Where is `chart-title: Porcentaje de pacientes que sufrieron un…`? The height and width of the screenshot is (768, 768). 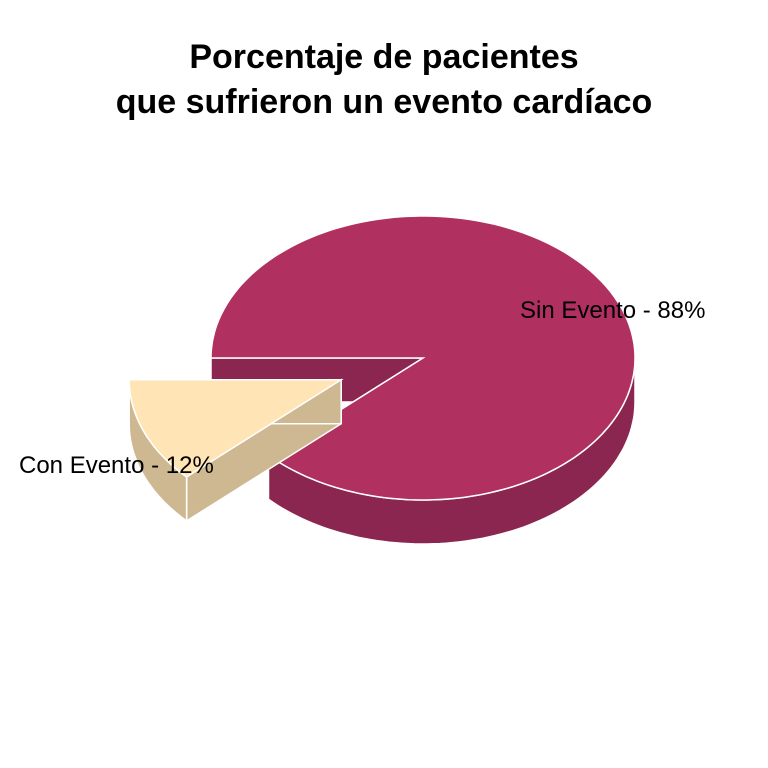
chart-title: Porcentaje de pacientes que sufrieron un… is located at coordinates (384, 79).